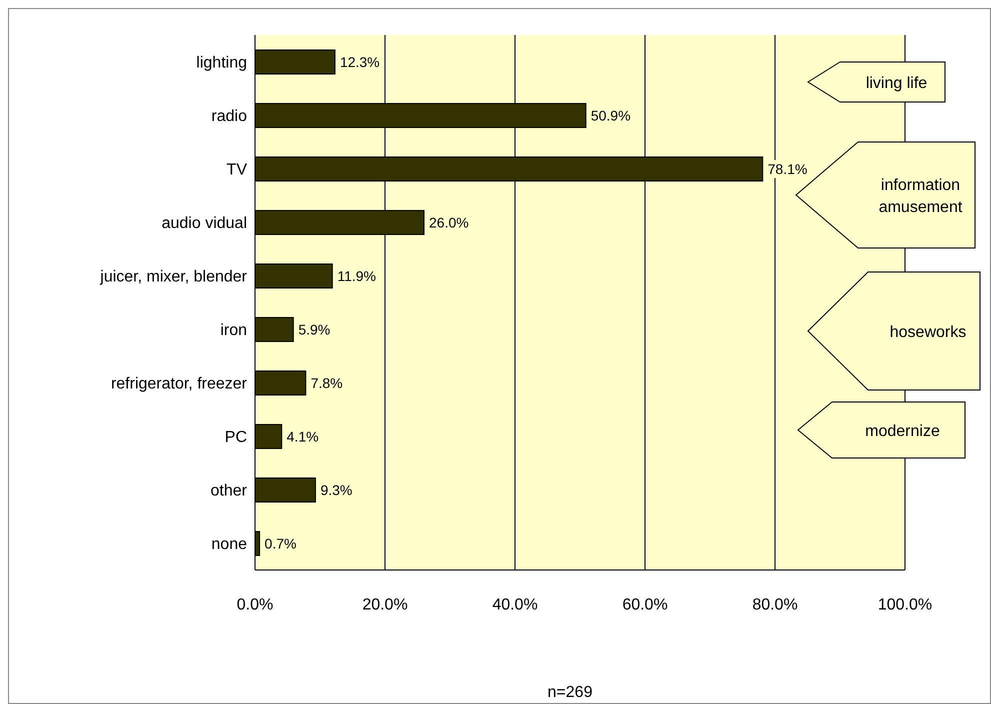 The image size is (991, 704). What do you see at coordinates (385, 605) in the screenshot?
I see `x-tick-label: 20.0%` at bounding box center [385, 605].